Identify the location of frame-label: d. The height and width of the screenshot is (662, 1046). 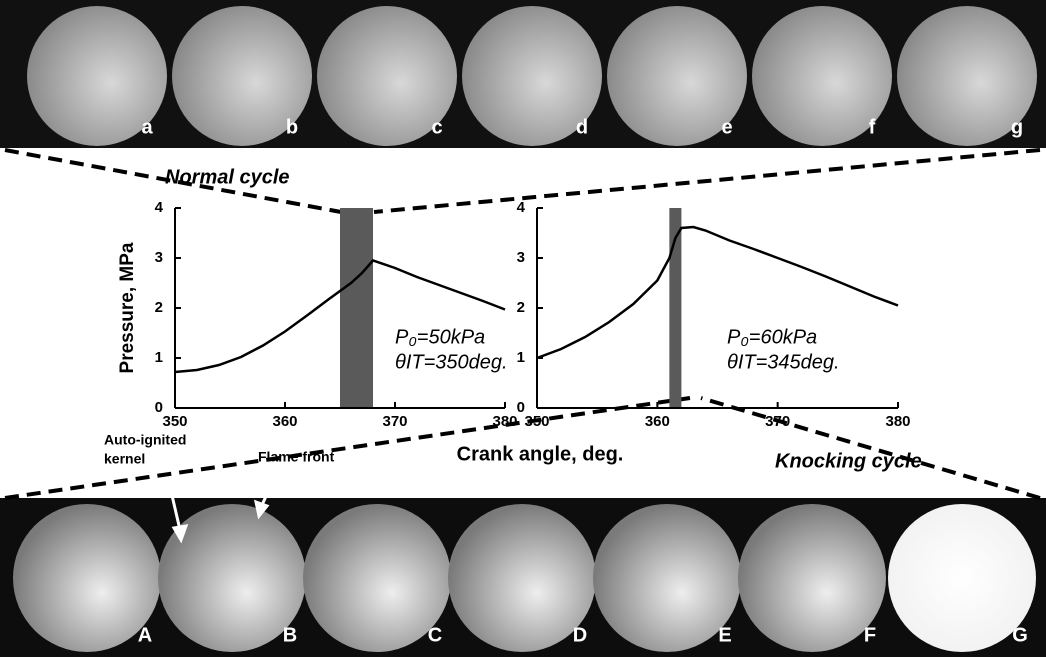
(582, 127).